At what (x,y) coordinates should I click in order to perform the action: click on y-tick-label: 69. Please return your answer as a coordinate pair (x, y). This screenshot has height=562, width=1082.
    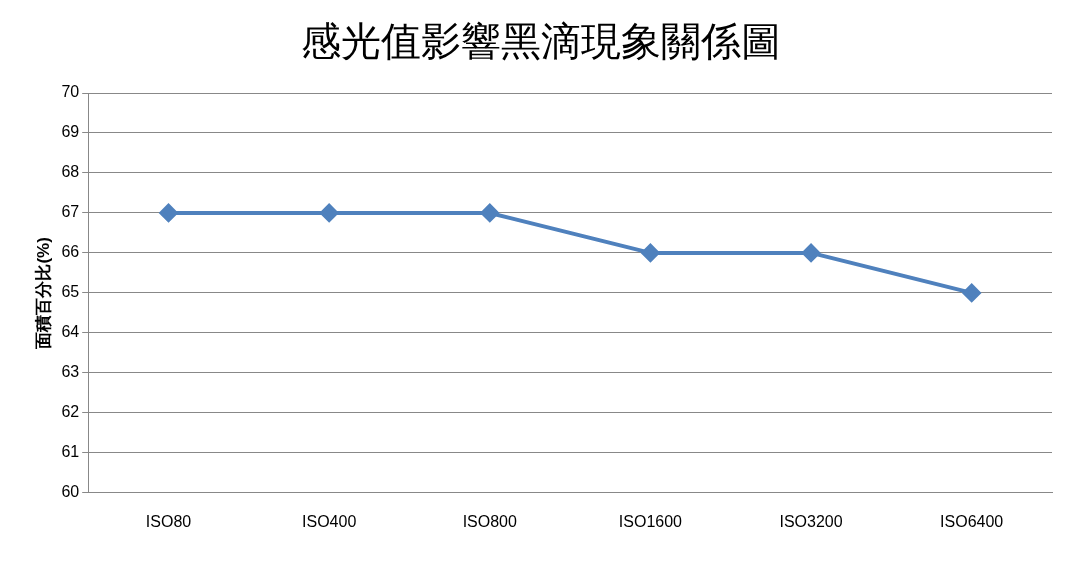
    Looking at the image, I should click on (70, 132).